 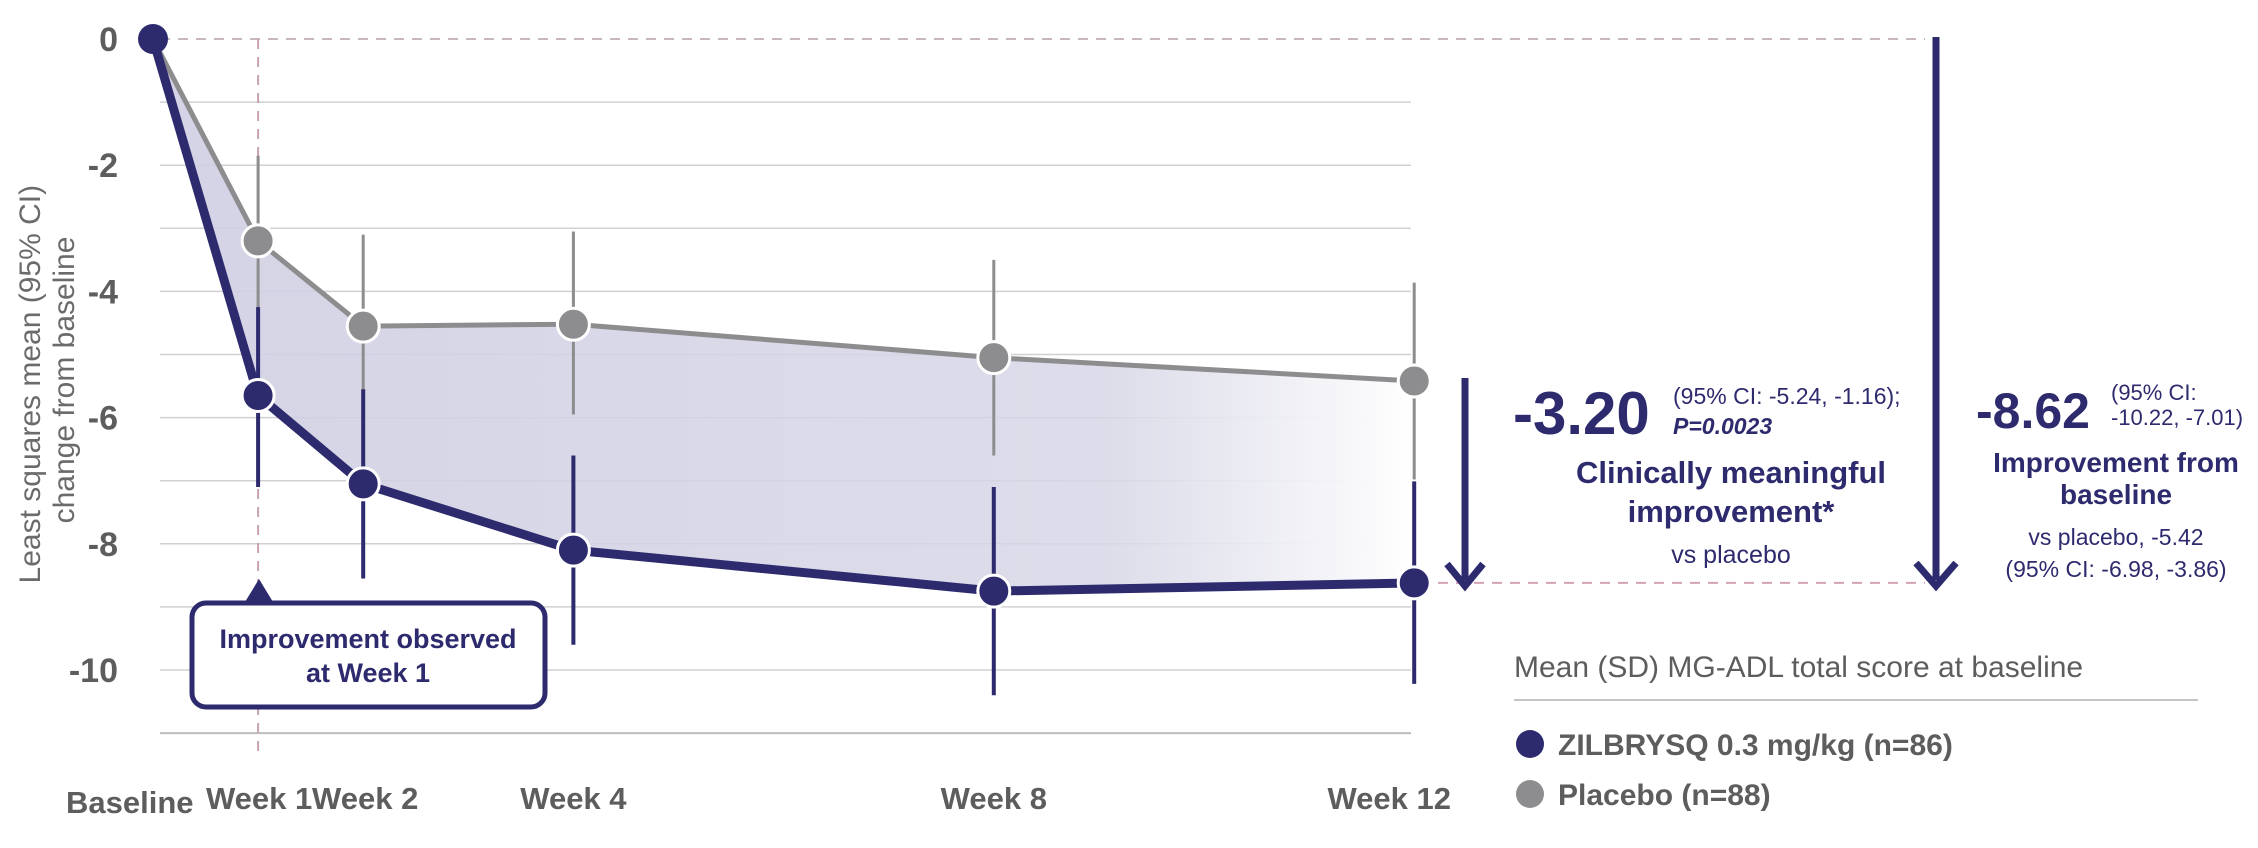 What do you see at coordinates (1936, 314) in the screenshot?
I see `baseline-arrow` at bounding box center [1936, 314].